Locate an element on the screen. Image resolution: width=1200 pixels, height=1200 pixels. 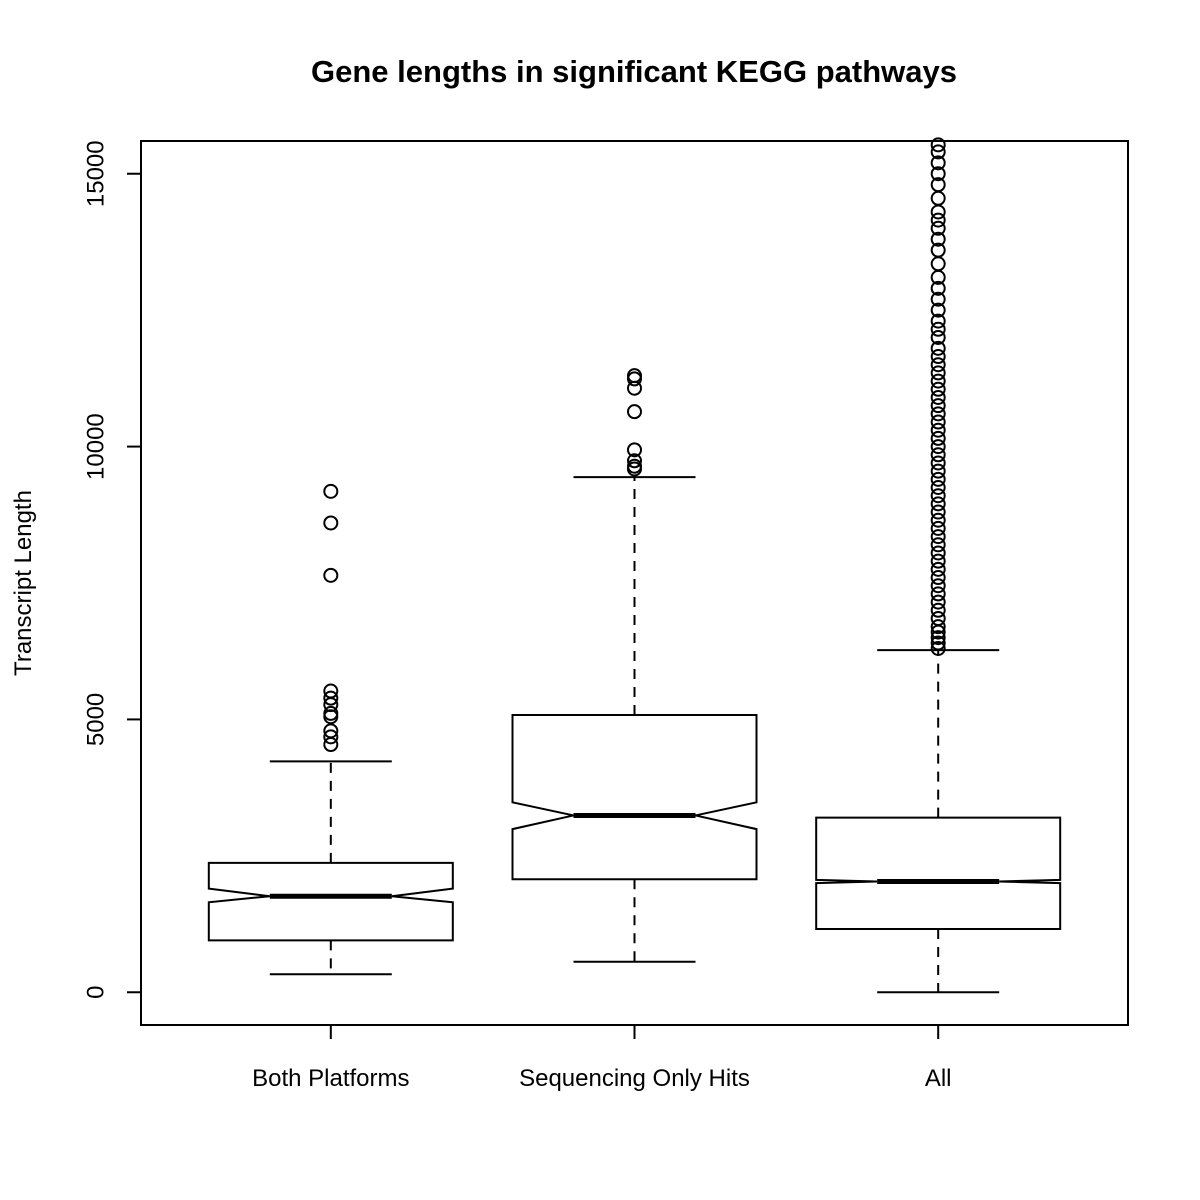
y-tick-label: 5000 is located at coordinates (95, 719).